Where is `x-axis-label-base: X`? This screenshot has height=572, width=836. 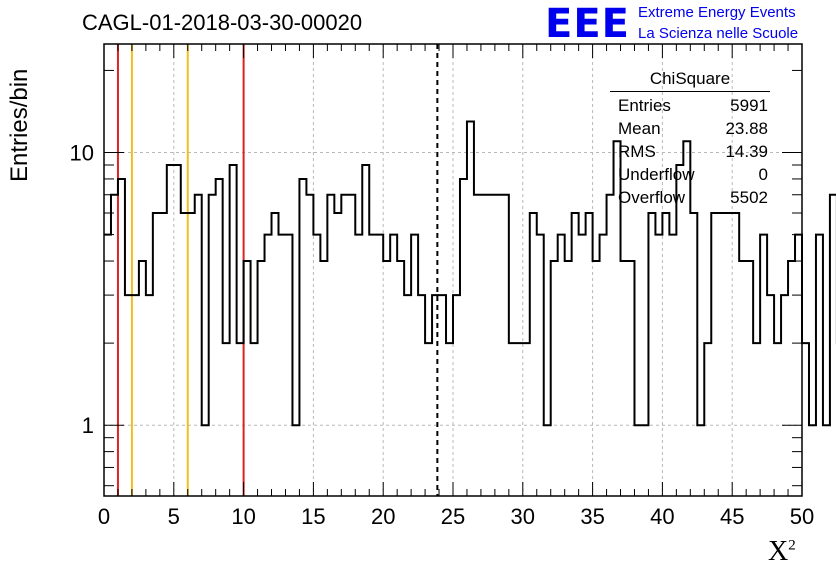 x-axis-label-base: X is located at coordinates (778, 551).